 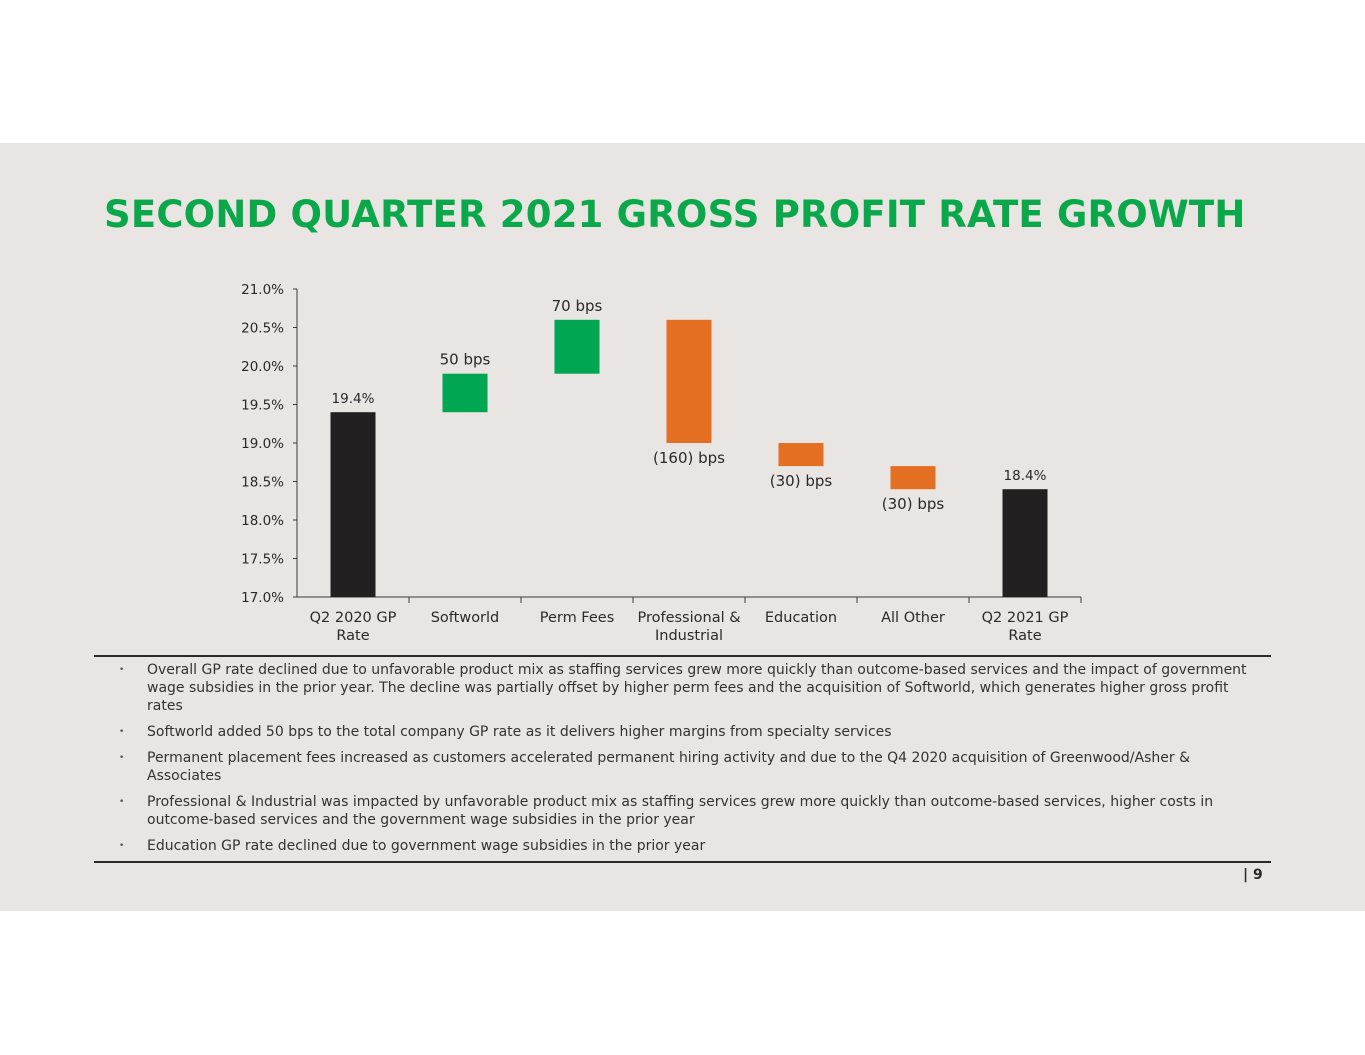 What do you see at coordinates (262, 560) in the screenshot?
I see `y-tick-label: 17.5%` at bounding box center [262, 560].